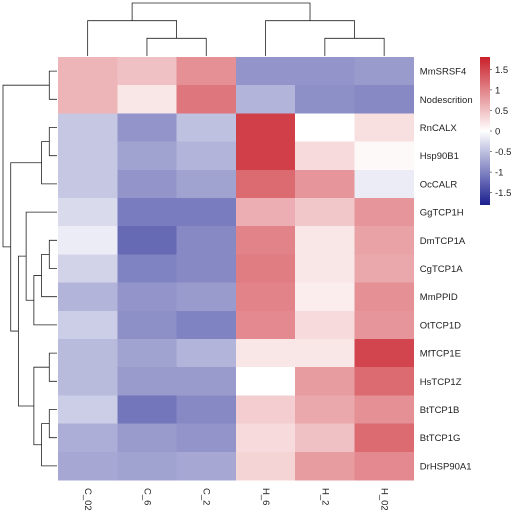 The width and height of the screenshot is (516, 516). Describe the element at coordinates (497, 90) in the screenshot. I see `legend-tick-label: 1` at that location.